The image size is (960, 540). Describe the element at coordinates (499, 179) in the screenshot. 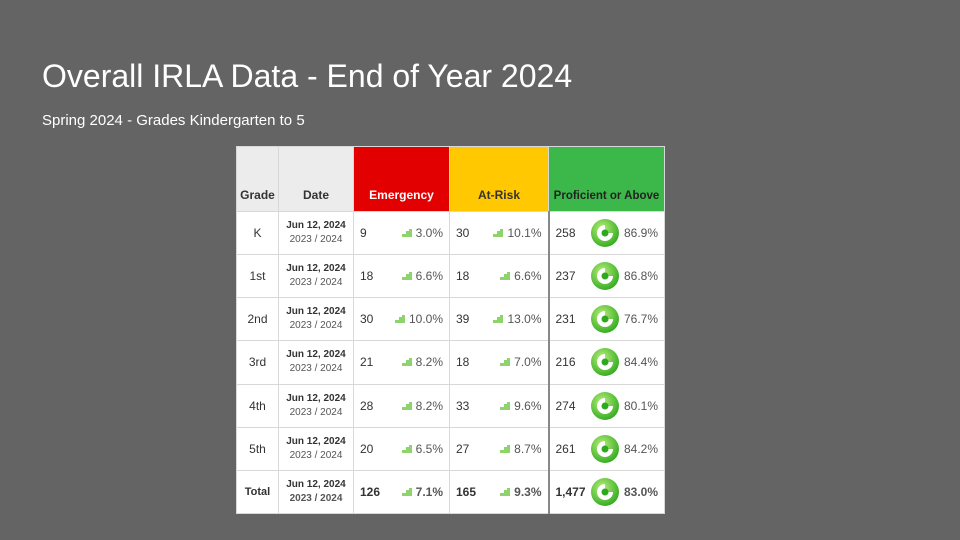

I see `header-at-risk: At-Risk` at that location.